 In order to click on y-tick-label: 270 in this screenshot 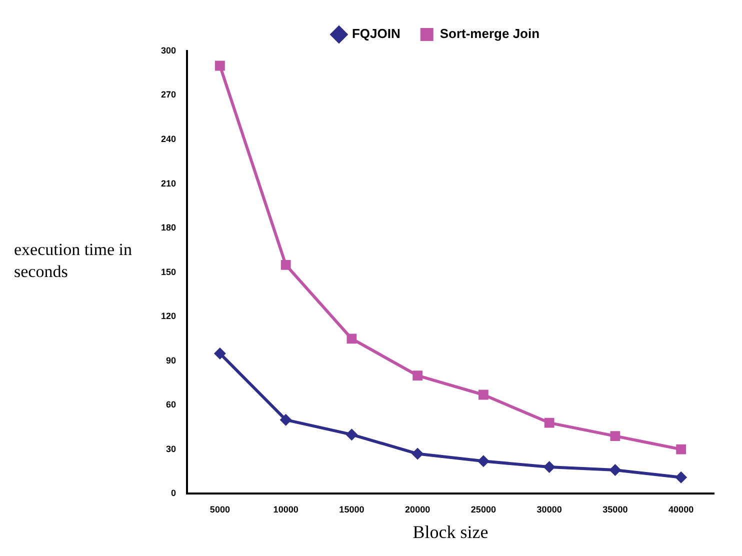, I will do `click(168, 95)`.